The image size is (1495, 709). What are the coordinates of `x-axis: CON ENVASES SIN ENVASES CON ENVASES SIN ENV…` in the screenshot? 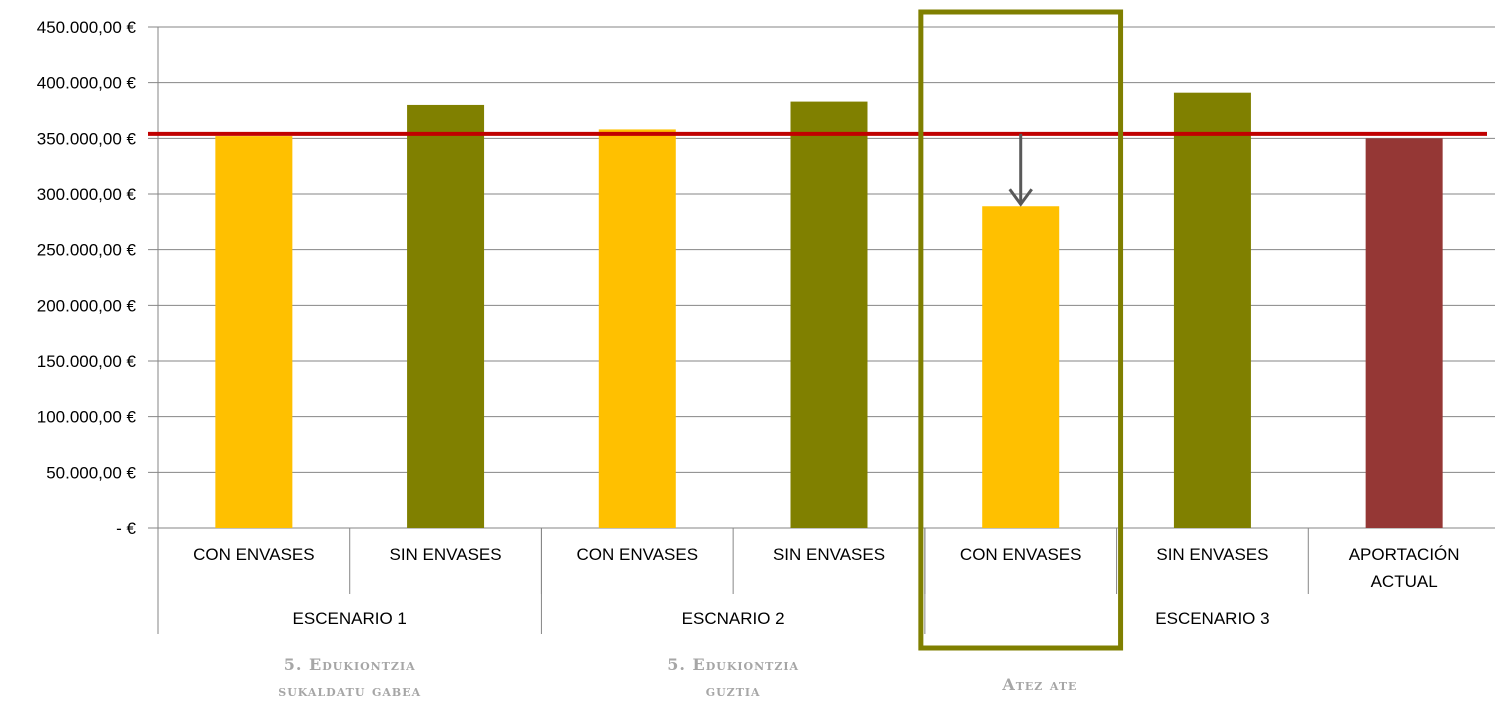 It's located at (826, 581).